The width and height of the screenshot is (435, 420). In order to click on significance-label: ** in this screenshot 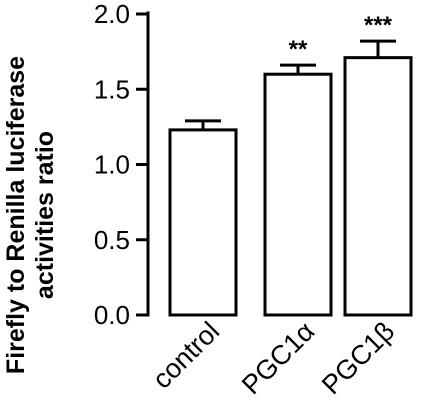, I will do `click(298, 49)`.